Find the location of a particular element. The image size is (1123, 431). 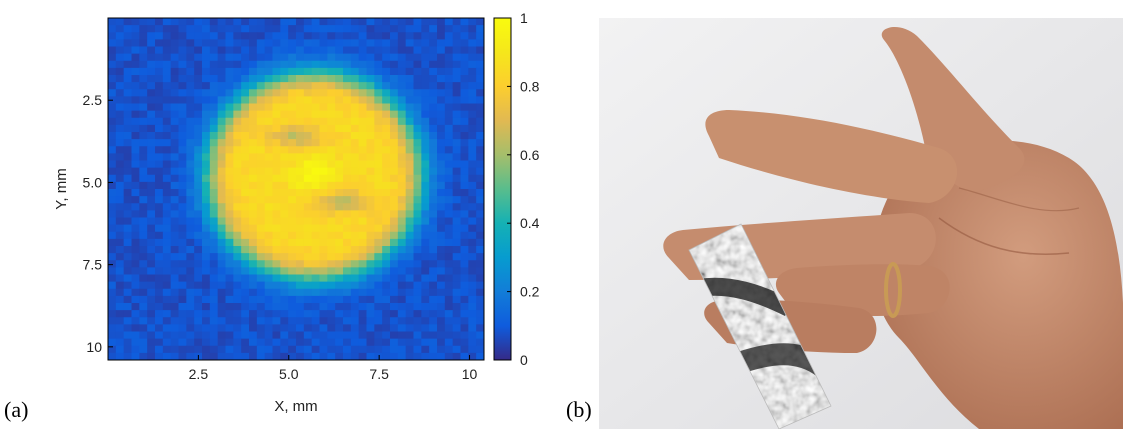

y-tick-label: 2.5 is located at coordinates (93, 100).